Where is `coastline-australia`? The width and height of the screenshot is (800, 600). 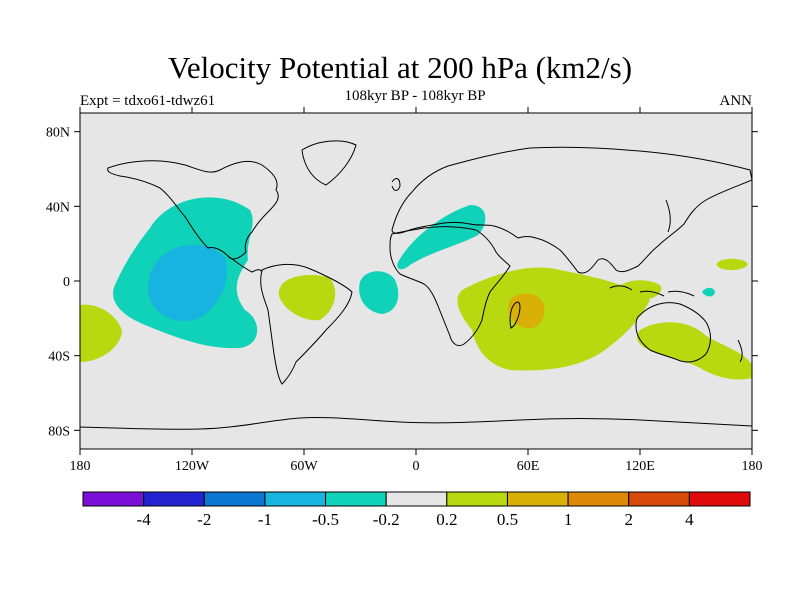
coastline-australia is located at coordinates (673, 332).